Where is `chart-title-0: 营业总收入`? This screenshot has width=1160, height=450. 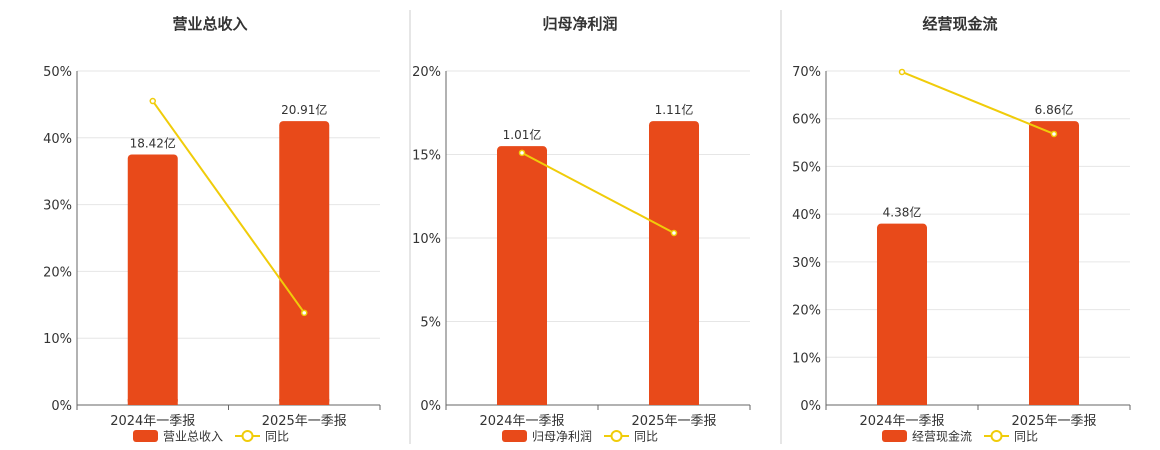 chart-title-0: 营业总收入 is located at coordinates (209, 24).